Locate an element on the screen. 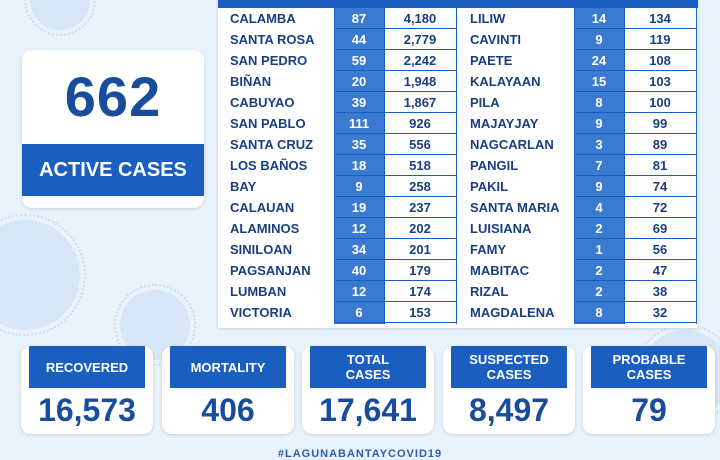  total-count-cell: 89 is located at coordinates (660, 144).